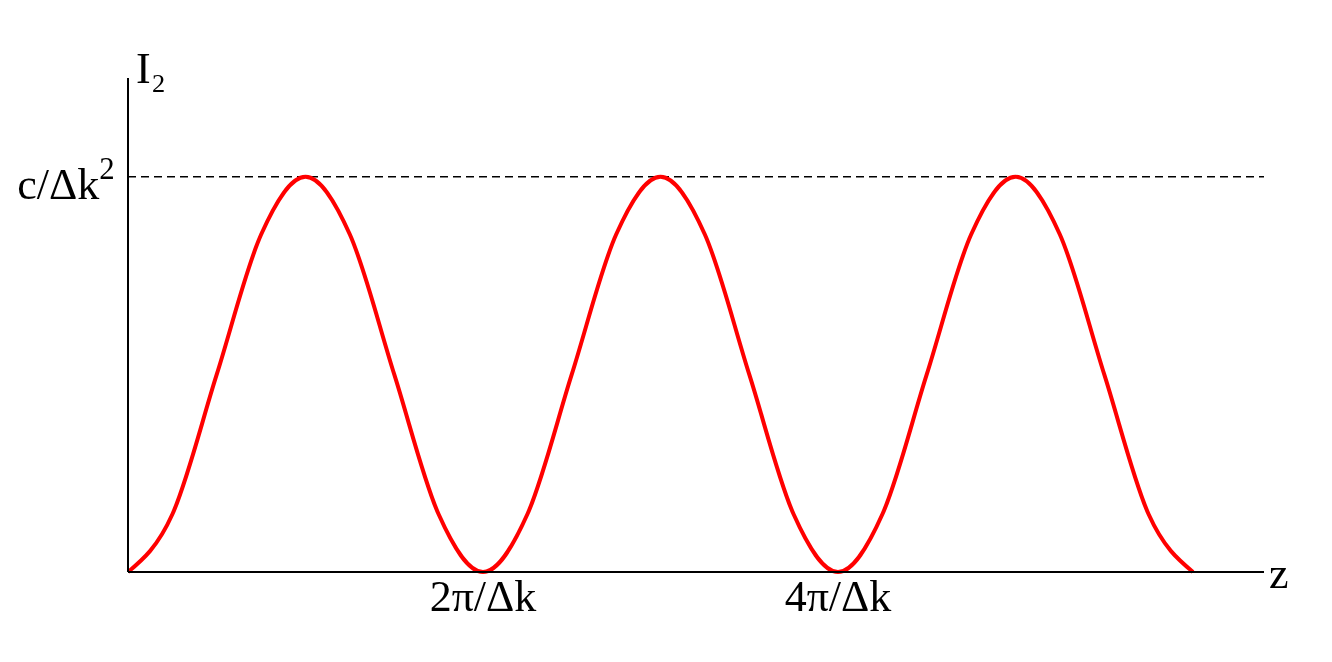 The image size is (1332, 662). What do you see at coordinates (838, 597) in the screenshot?
I see `x-tick-label: 4π/Δk` at bounding box center [838, 597].